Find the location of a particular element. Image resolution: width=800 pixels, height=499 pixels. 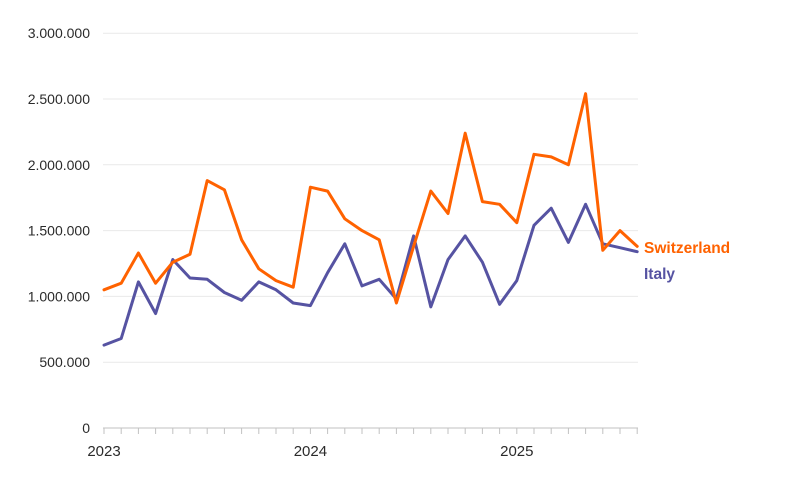

x-axis is located at coordinates (370, 430).